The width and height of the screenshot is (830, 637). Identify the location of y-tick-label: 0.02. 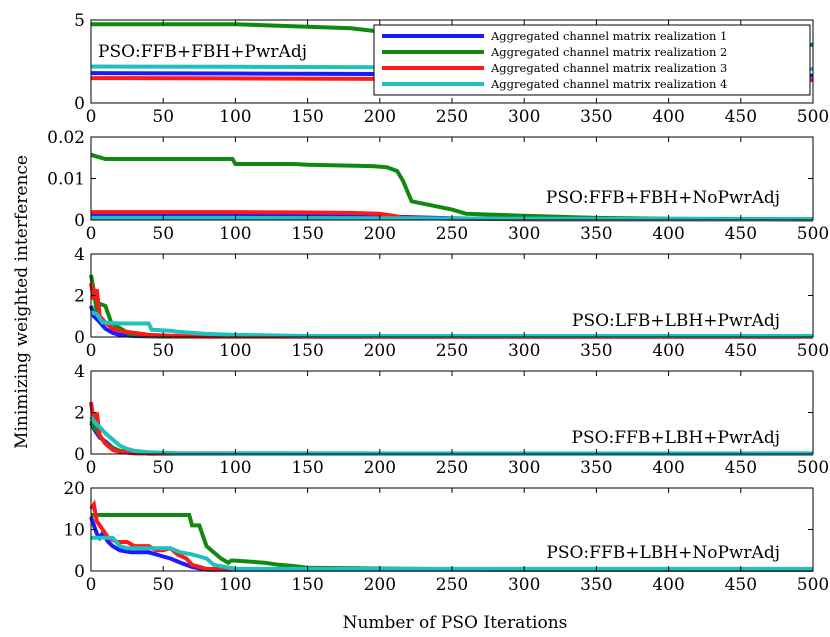
(66, 138).